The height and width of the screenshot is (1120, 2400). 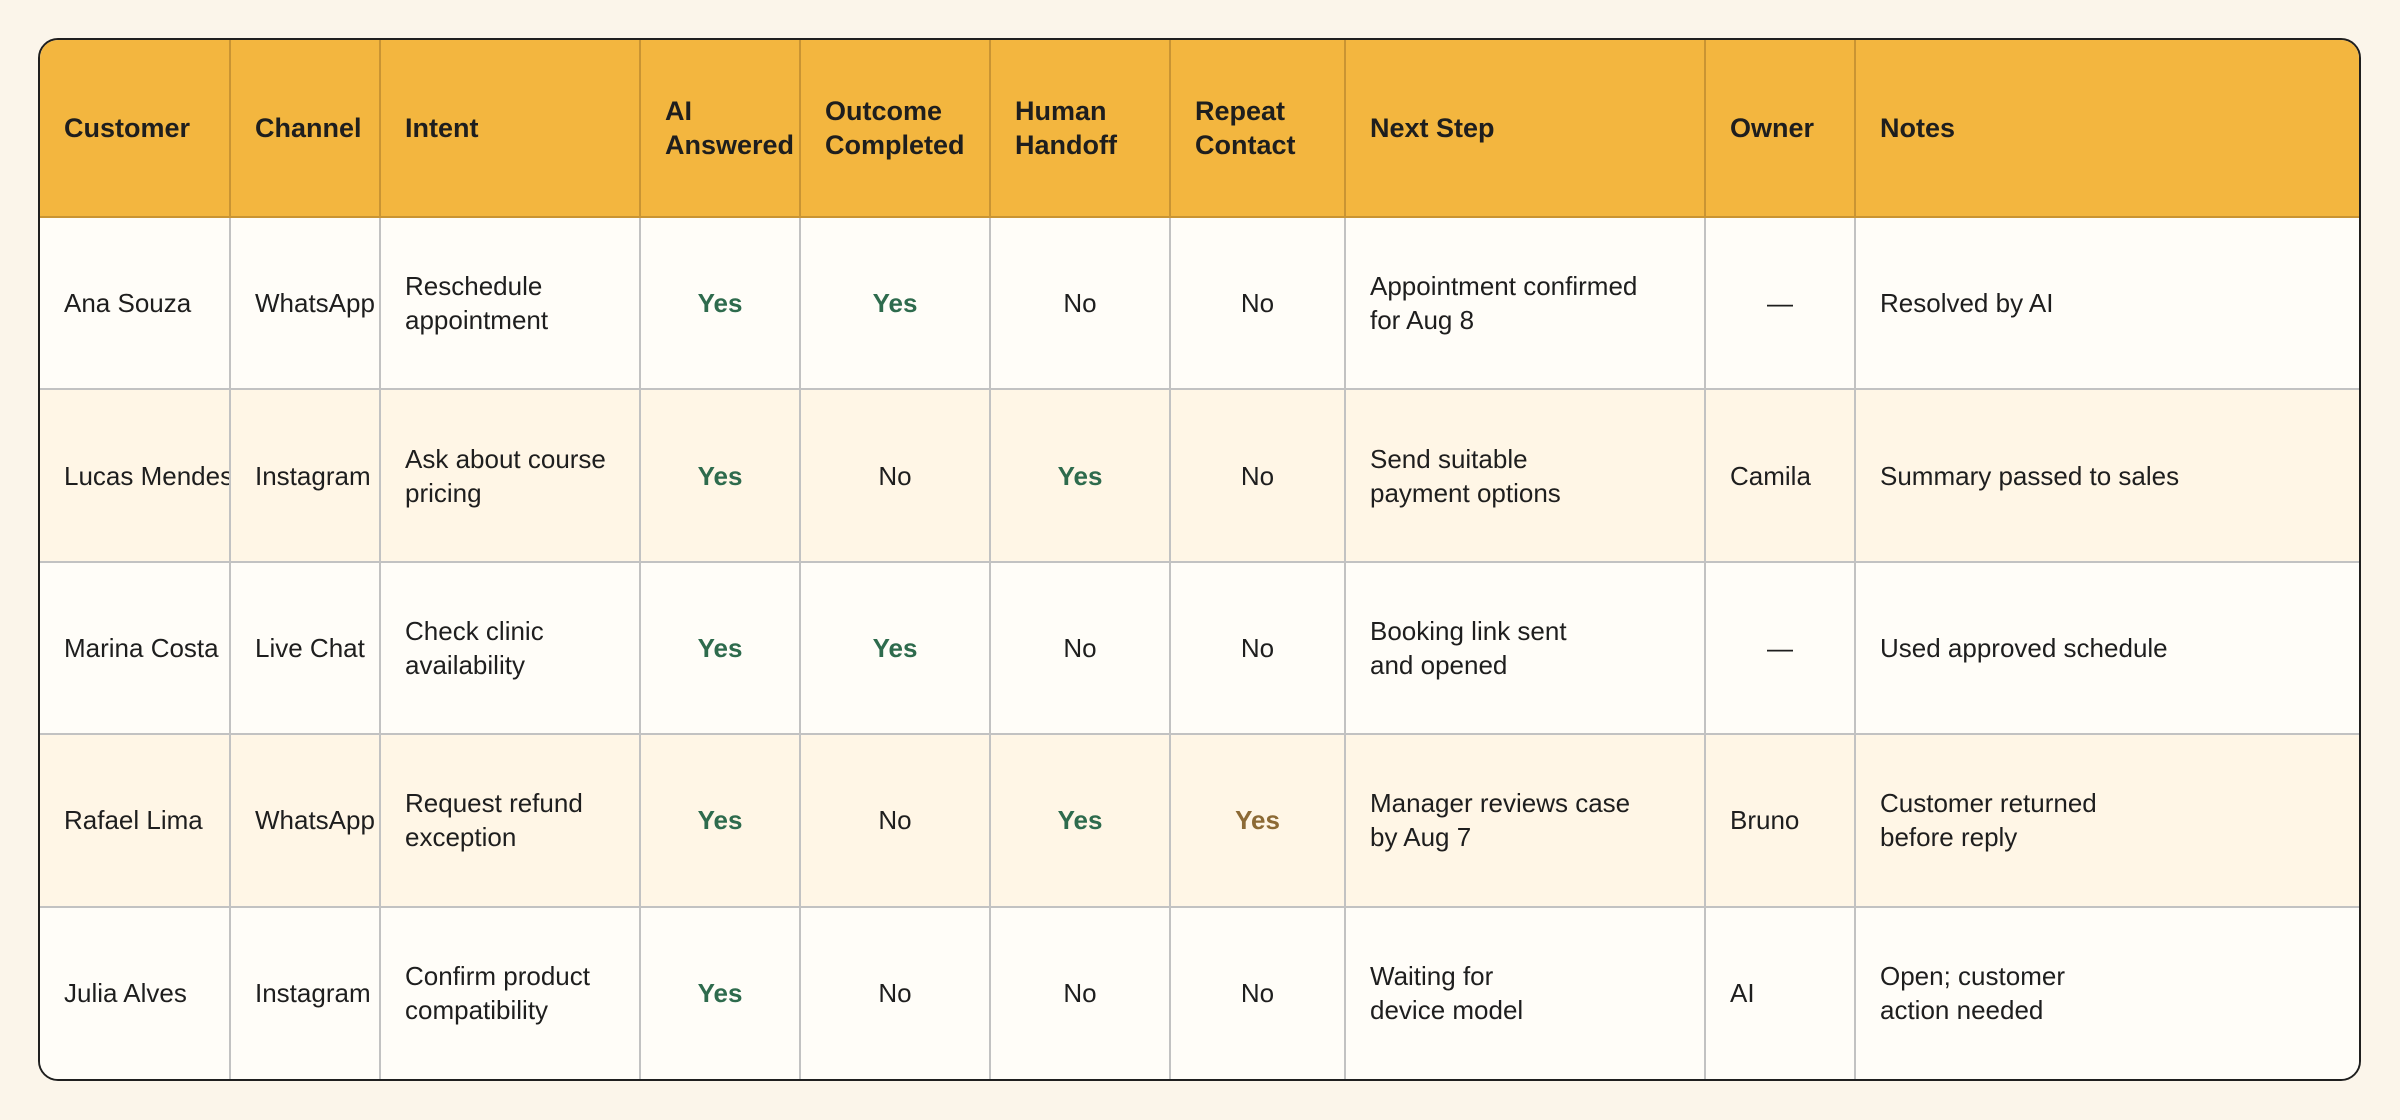 What do you see at coordinates (2107, 476) in the screenshot?
I see `cell-notes: Summary passed to sales` at bounding box center [2107, 476].